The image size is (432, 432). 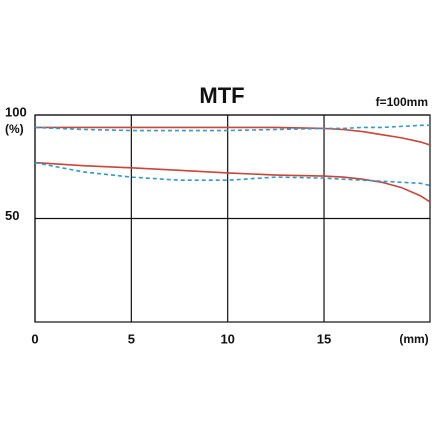 What do you see at coordinates (413, 339) in the screenshot?
I see `x-axis-label: (mm)` at bounding box center [413, 339].